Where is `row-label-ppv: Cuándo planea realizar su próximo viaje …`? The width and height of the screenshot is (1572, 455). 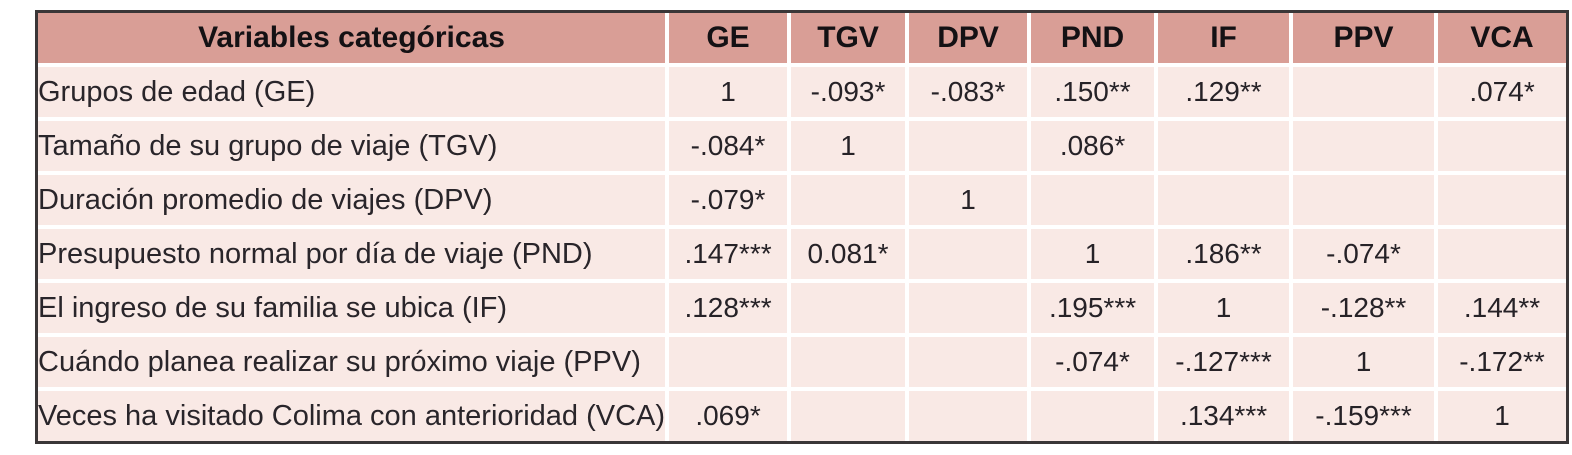 row-label-ppv: Cuándo planea realizar su próximo viaje … is located at coordinates (354, 364).